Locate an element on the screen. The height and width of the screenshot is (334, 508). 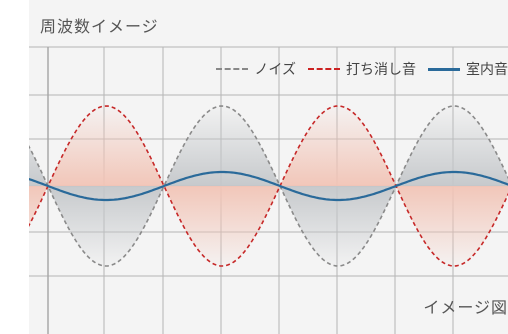
legend-label-room: 室内音 is located at coordinates (487, 70).